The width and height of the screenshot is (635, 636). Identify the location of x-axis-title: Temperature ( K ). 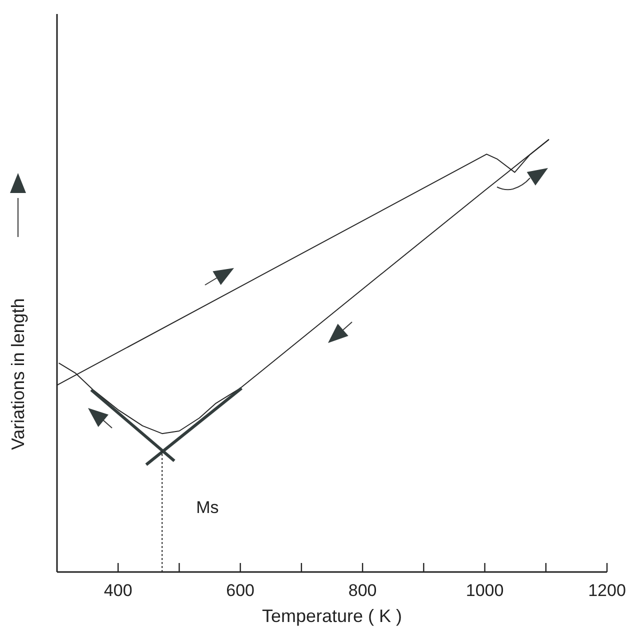
(332, 616).